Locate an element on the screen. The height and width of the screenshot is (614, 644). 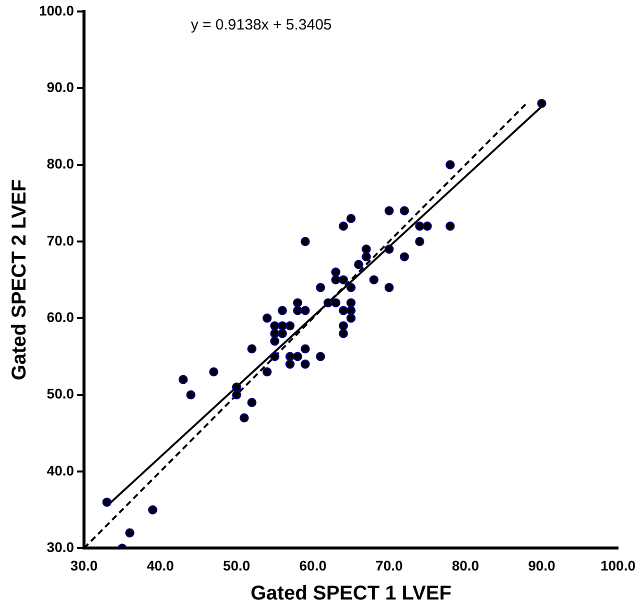
x-tick-label: 40.0 is located at coordinates (160, 565).